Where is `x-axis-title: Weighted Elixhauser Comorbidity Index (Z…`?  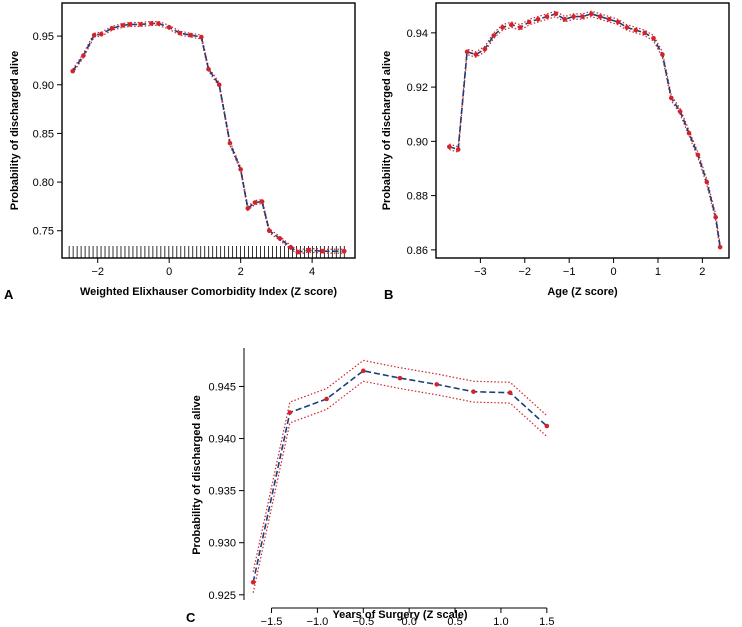
x-axis-title: Weighted Elixhauser Comorbidity Index (Z… is located at coordinates (208, 292).